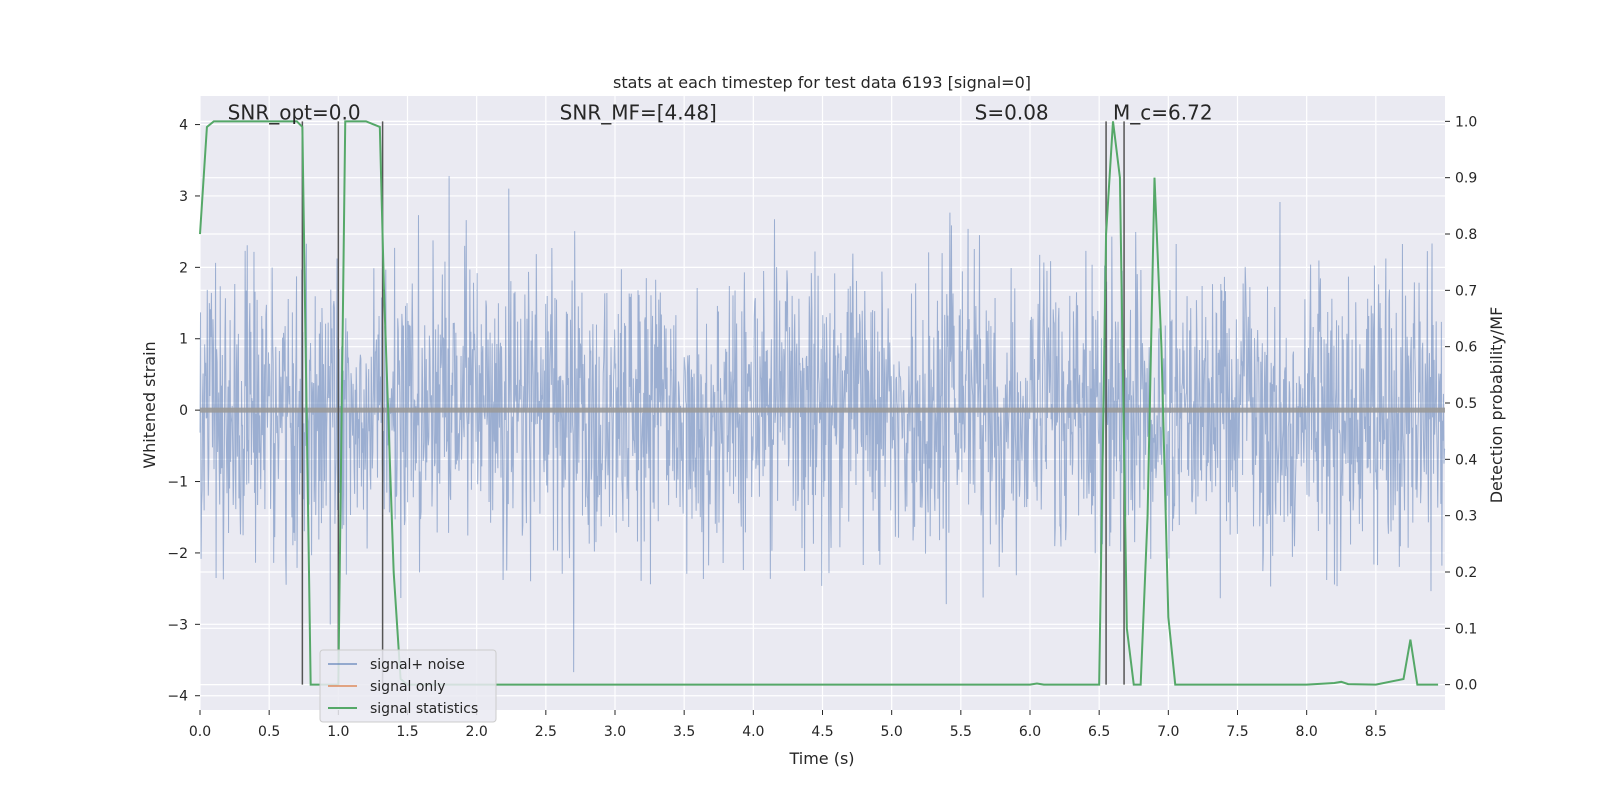 The width and height of the screenshot is (1600, 800). I want to click on y2-axis-label: Detection probability/MF, so click(1496, 405).